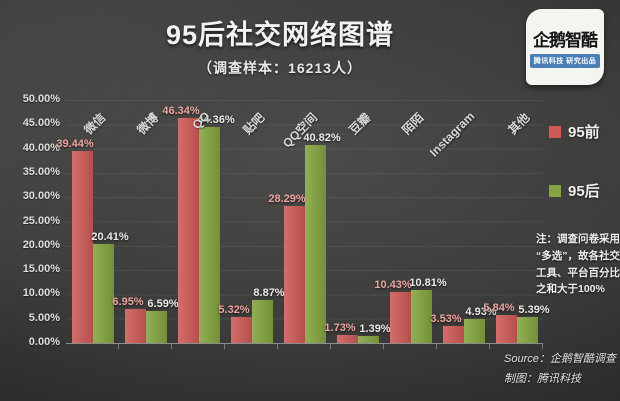 This screenshot has width=620, height=401. I want to click on bar-post95-3: 8.87%, so click(268, 315).